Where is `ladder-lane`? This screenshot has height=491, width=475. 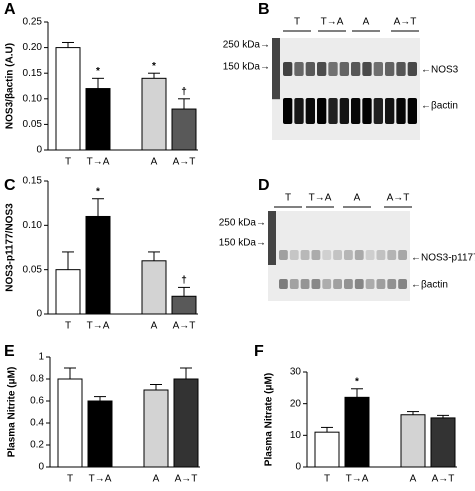
ladder-lane is located at coordinates (276, 69).